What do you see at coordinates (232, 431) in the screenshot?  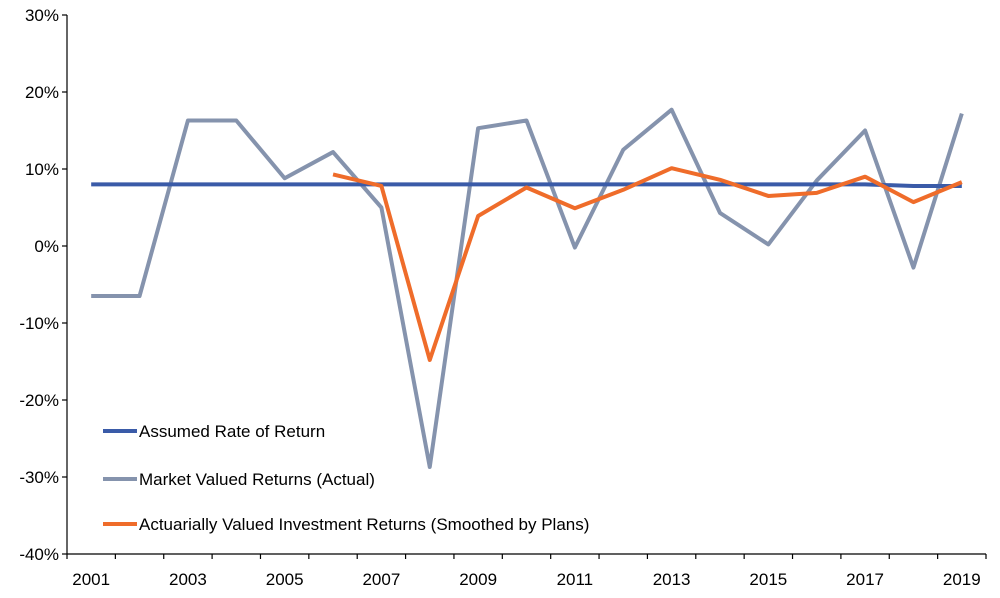 I see `legend-label-0: Assumed Rate of Return` at bounding box center [232, 431].